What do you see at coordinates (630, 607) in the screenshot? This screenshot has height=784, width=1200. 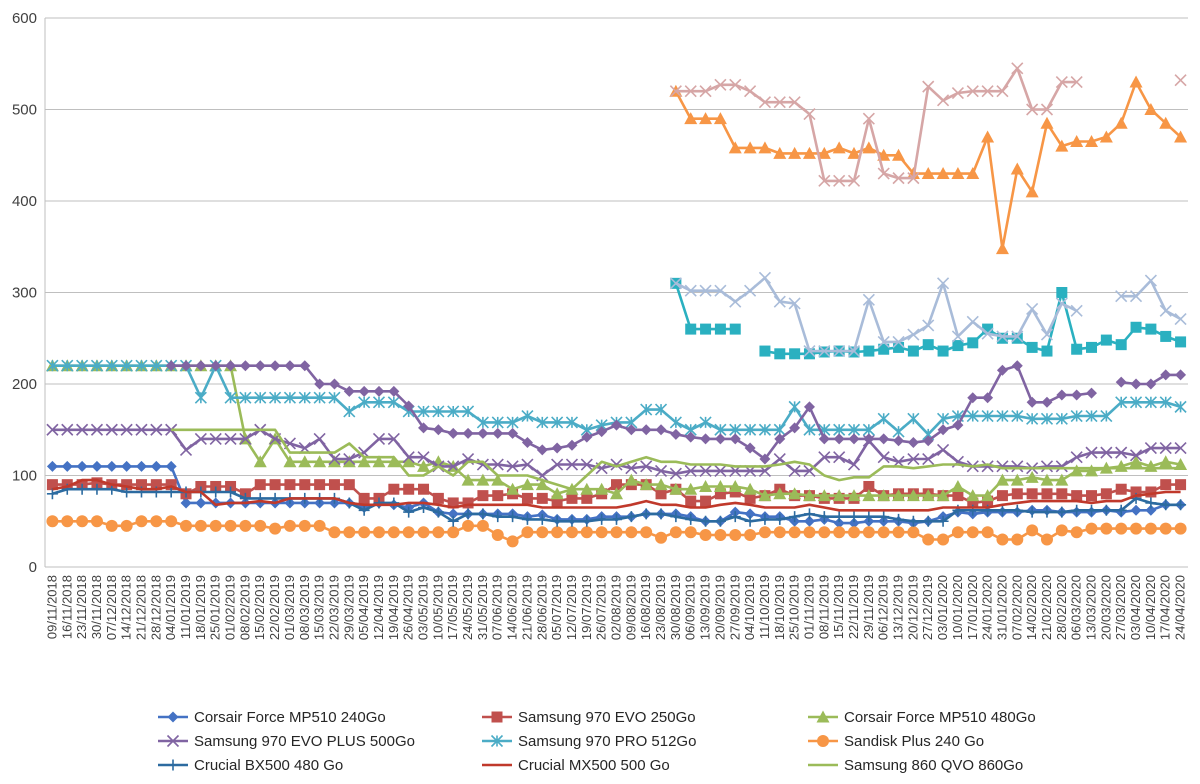 I see `x-tick-label: 09/08/2019` at bounding box center [630, 607].